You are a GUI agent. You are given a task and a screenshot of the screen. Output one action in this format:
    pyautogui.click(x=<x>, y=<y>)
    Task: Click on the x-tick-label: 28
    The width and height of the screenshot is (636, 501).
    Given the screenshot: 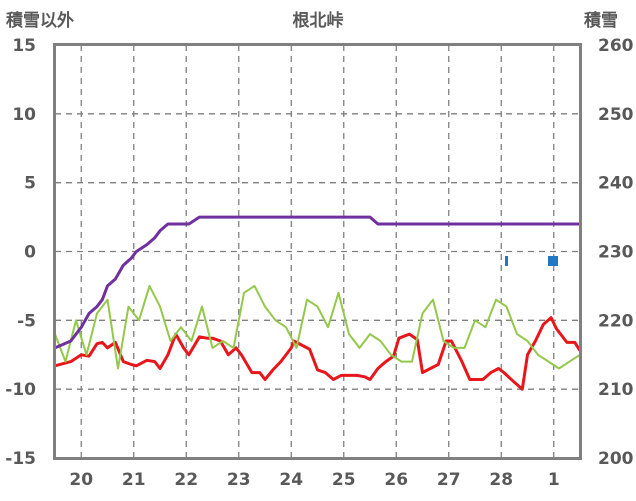 What is the action you would take?
    pyautogui.click(x=501, y=480)
    